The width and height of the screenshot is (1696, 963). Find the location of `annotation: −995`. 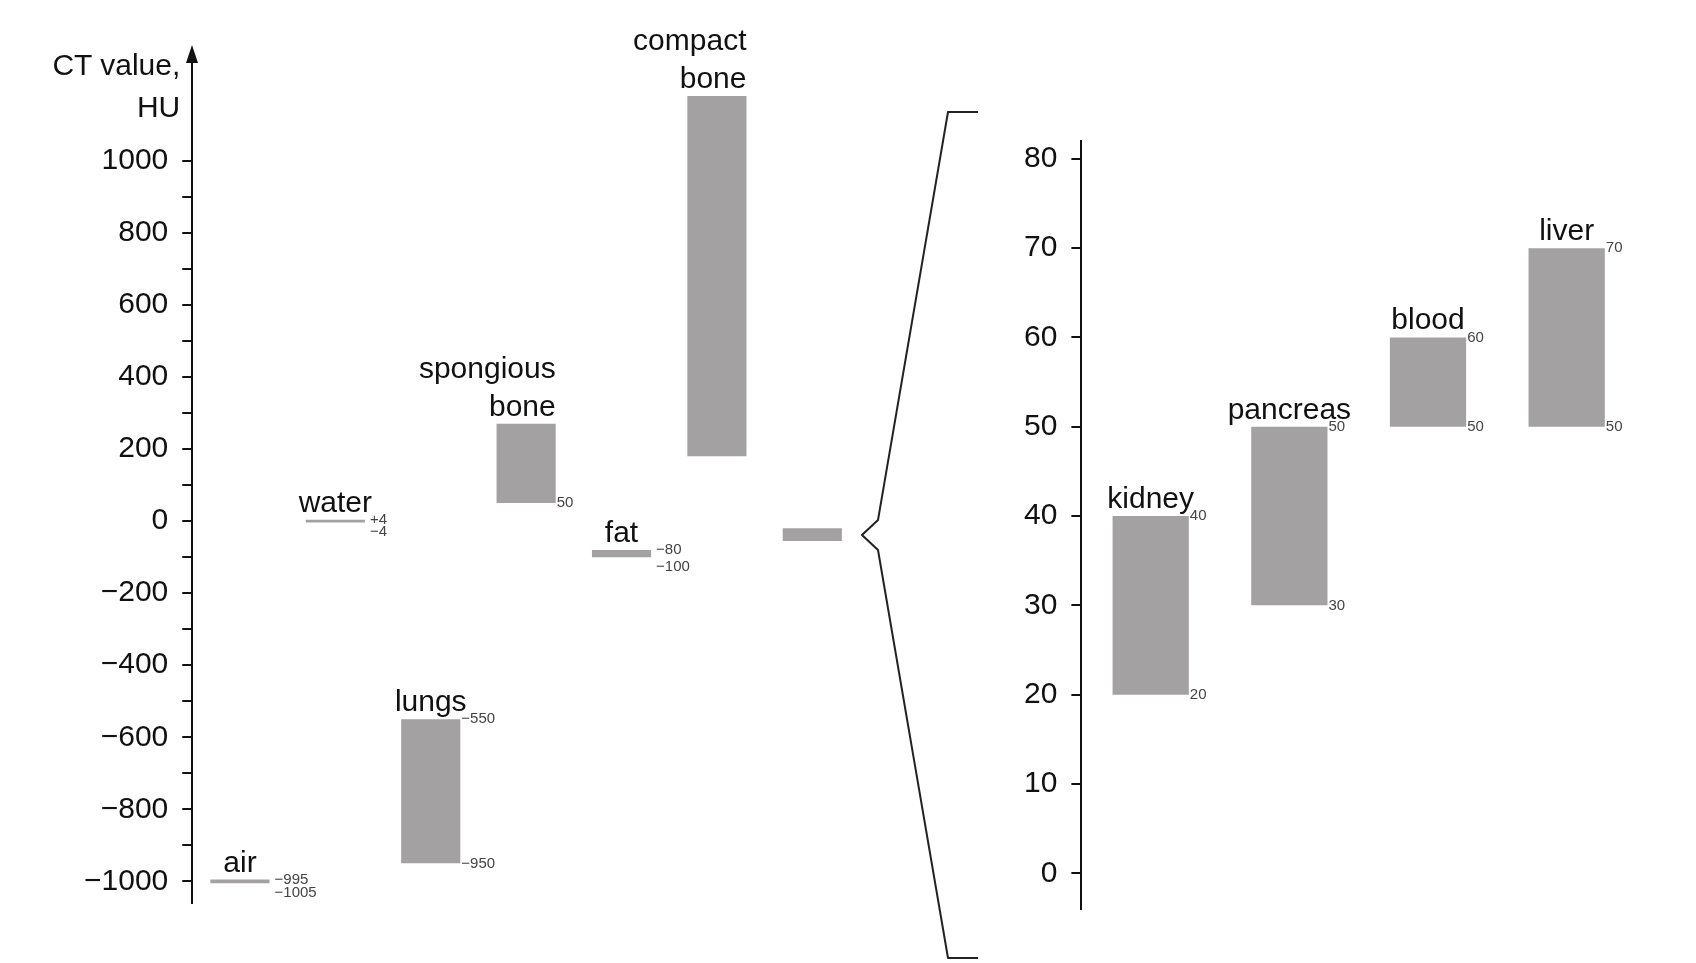

annotation: −995 is located at coordinates (291, 878).